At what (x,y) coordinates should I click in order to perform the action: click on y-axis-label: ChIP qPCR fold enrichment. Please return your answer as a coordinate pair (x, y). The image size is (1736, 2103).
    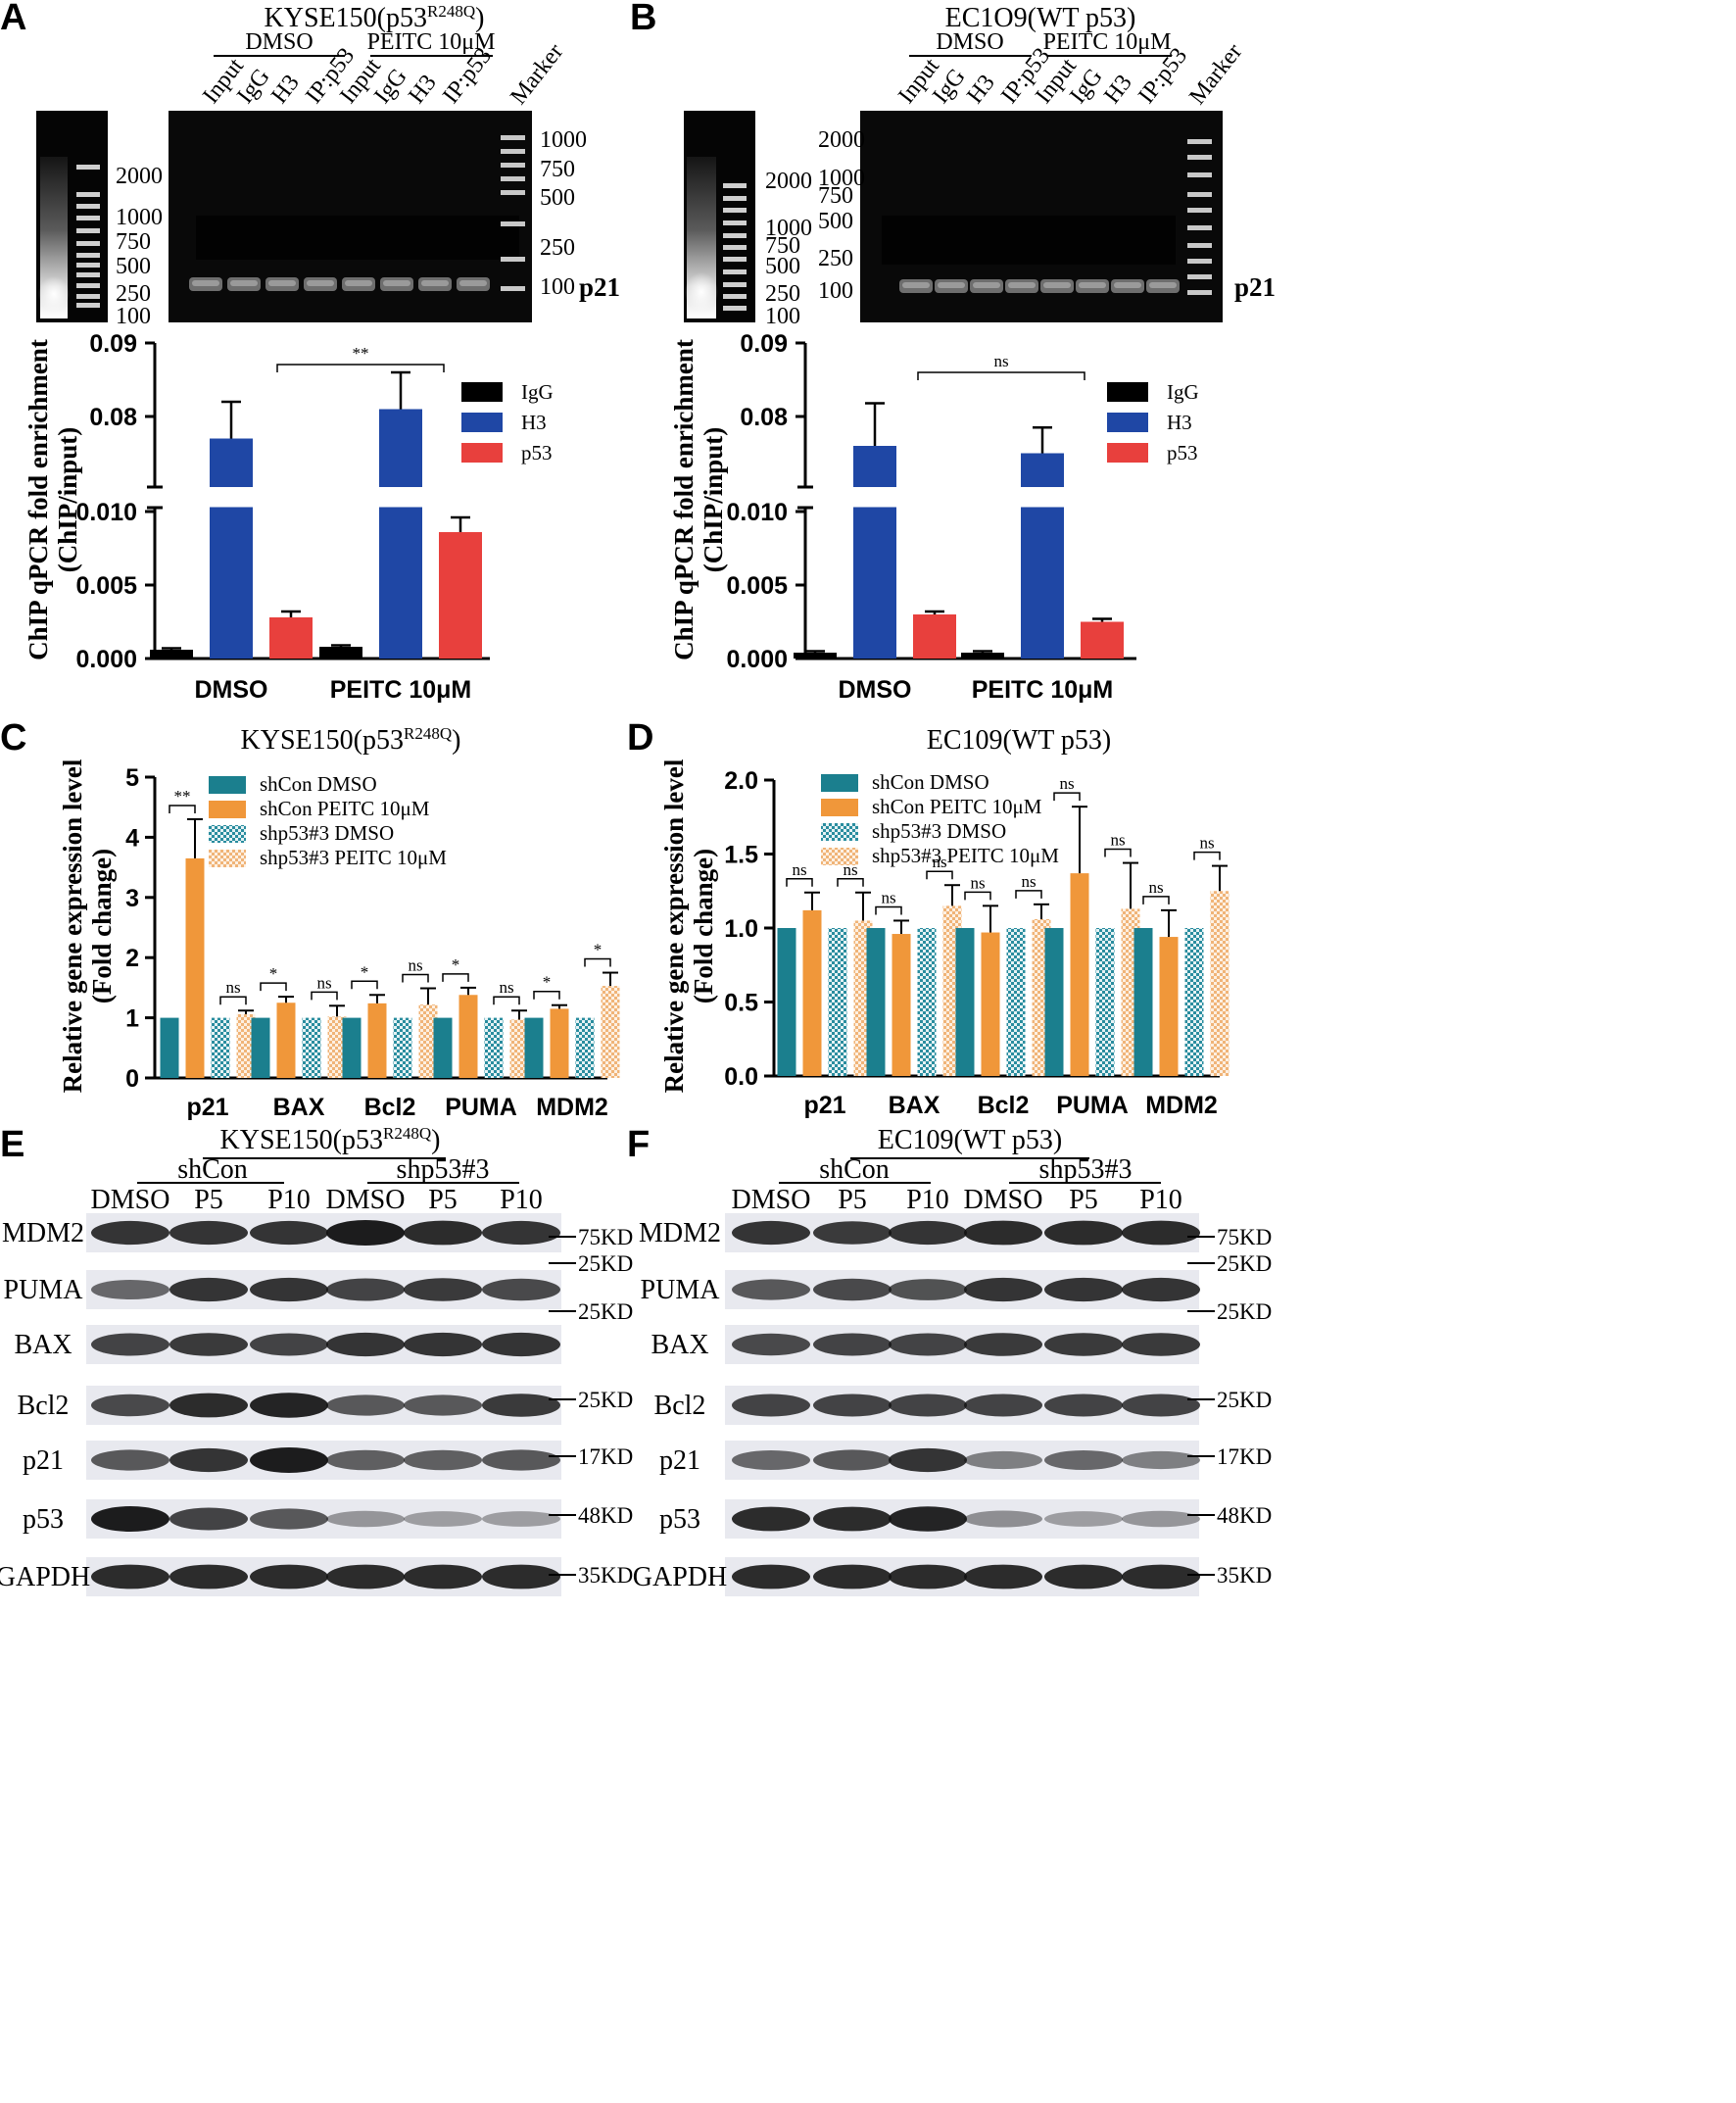
    Looking at the image, I should click on (39, 499).